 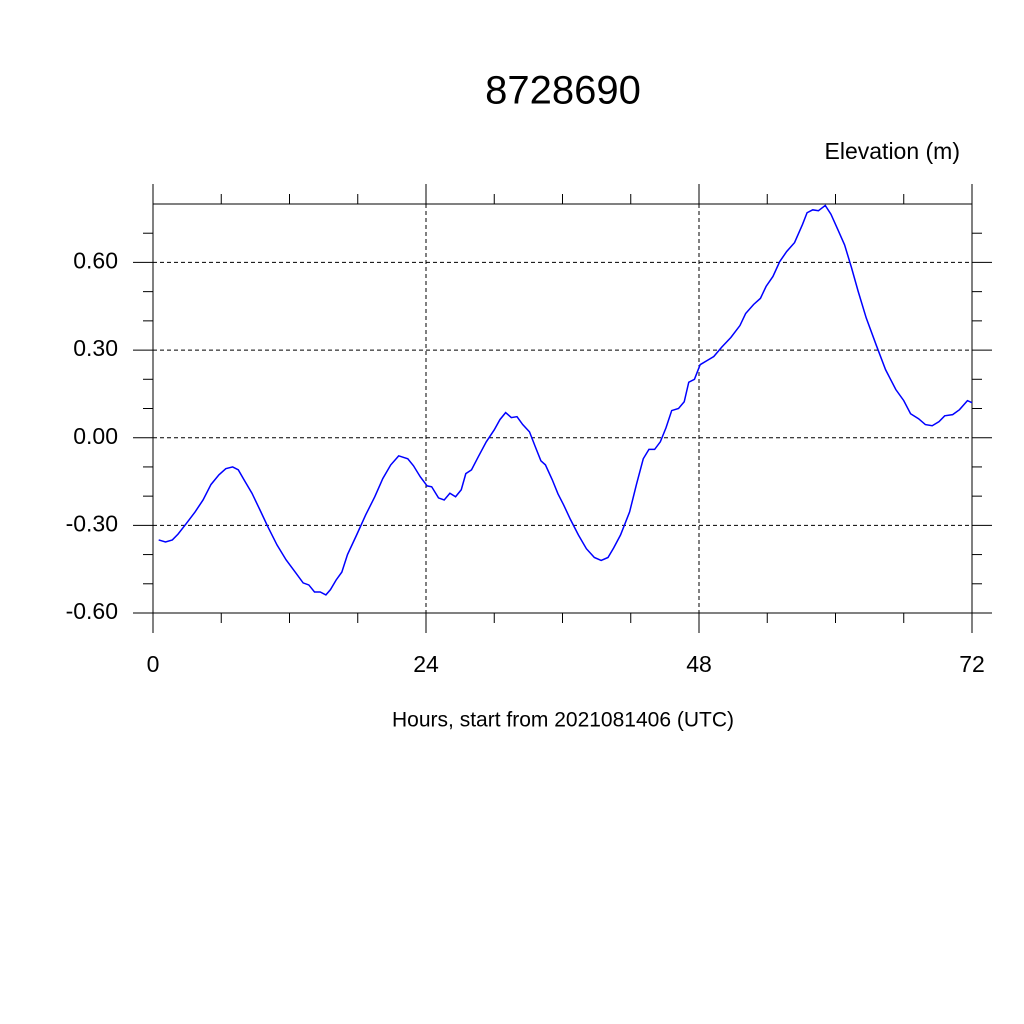 I want to click on y-tick-label: 0.30, so click(x=95, y=348).